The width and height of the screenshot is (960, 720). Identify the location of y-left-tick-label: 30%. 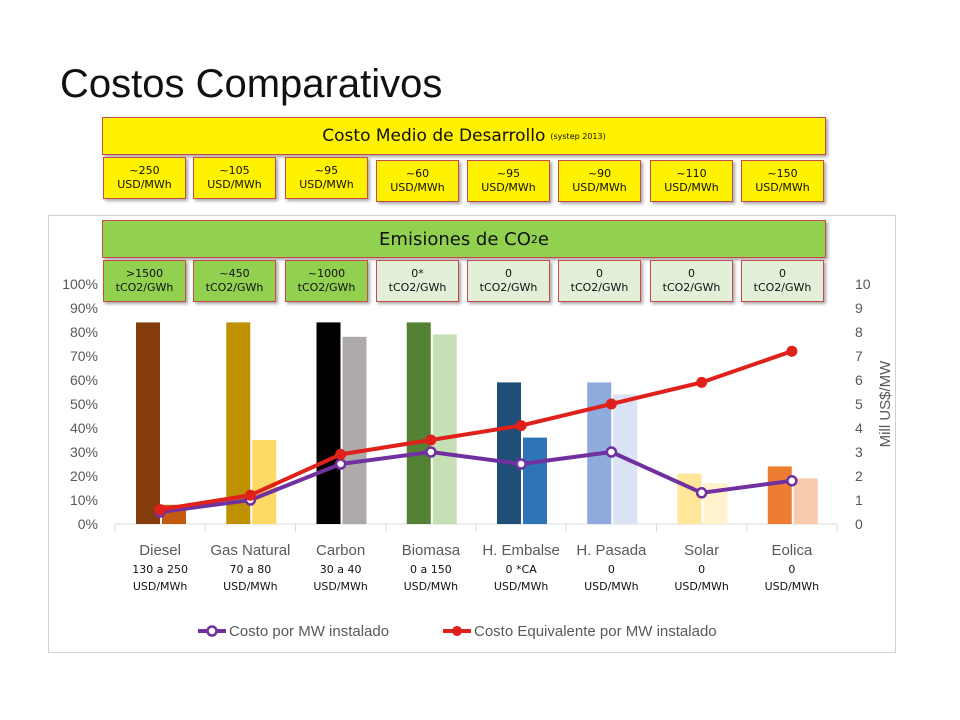
(84, 452).